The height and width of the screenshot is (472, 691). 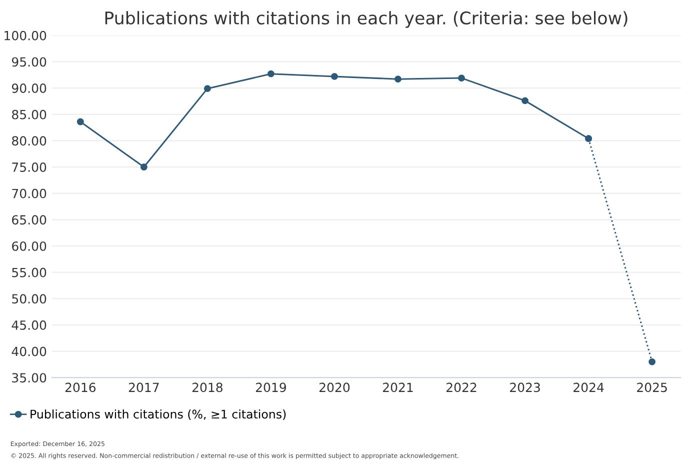 I want to click on y-tick-label: 95.00, so click(x=29, y=62).